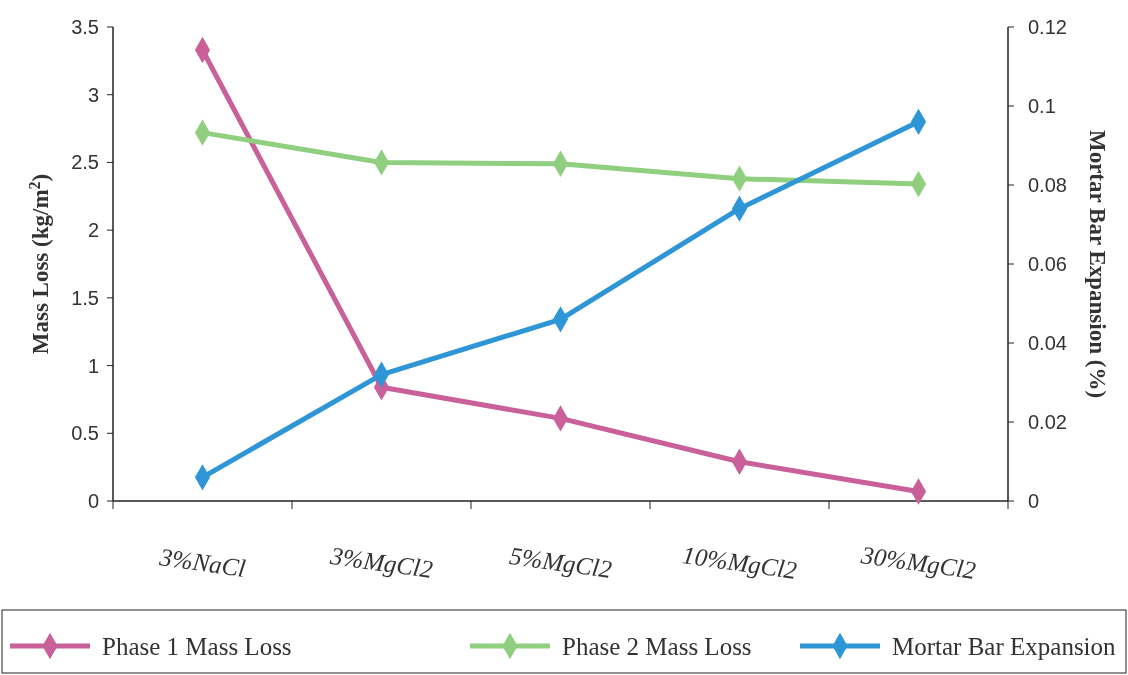 The width and height of the screenshot is (1128, 675). I want to click on y2-tick-label: 0.04, so click(1047, 343).